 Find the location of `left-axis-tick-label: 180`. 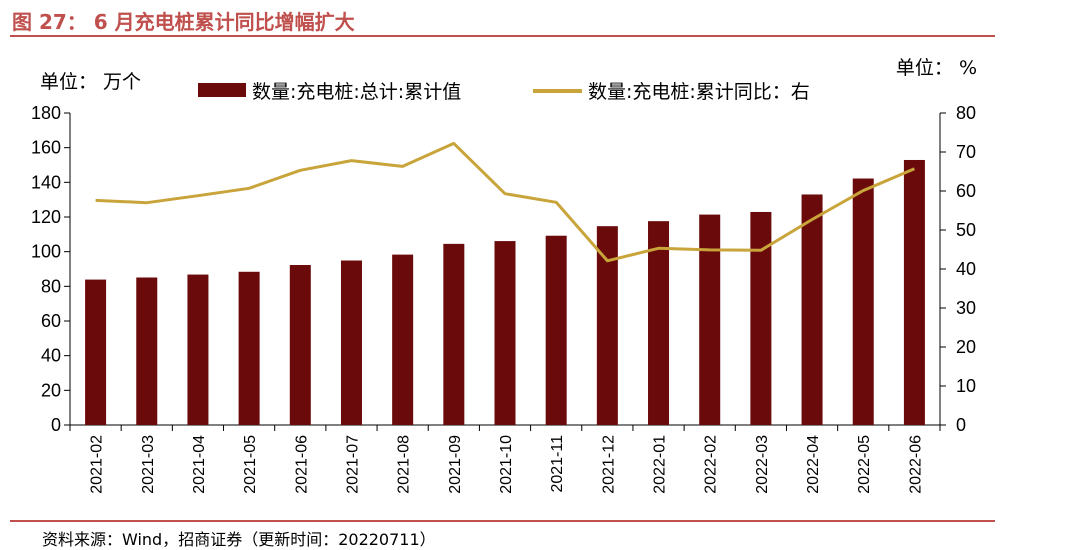

left-axis-tick-label: 180 is located at coordinates (46, 113).